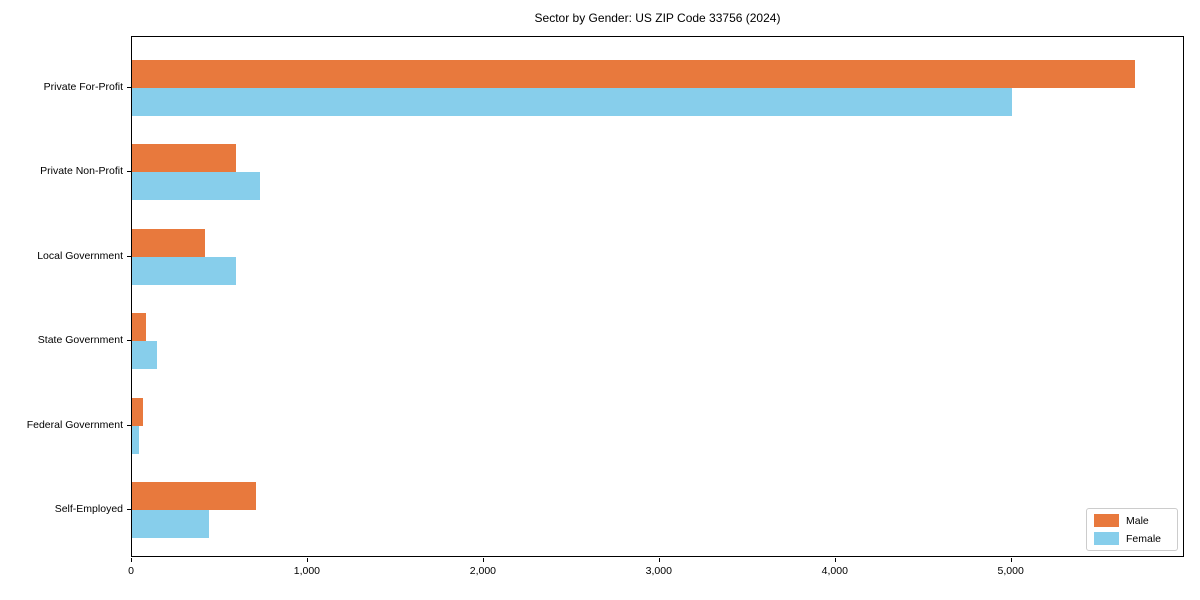 The image size is (1200, 600). Describe the element at coordinates (1010, 571) in the screenshot. I see `x-tick-label: 5,000` at that location.